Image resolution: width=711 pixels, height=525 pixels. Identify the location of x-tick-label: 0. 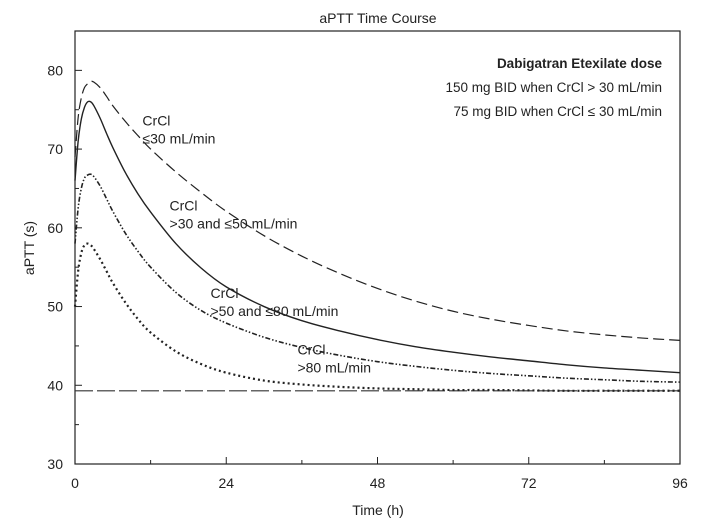
(75, 483).